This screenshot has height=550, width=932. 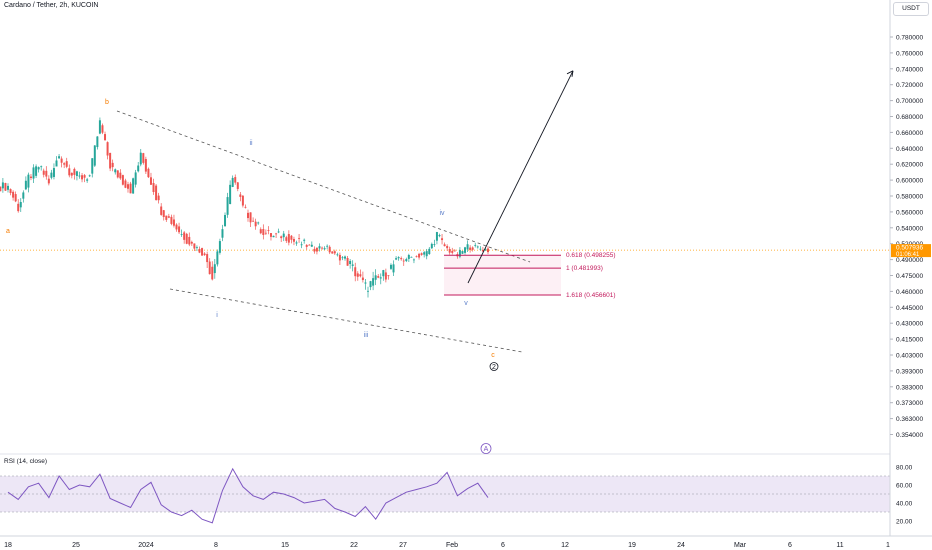 I want to click on time-tick-label: 24, so click(x=681, y=545).